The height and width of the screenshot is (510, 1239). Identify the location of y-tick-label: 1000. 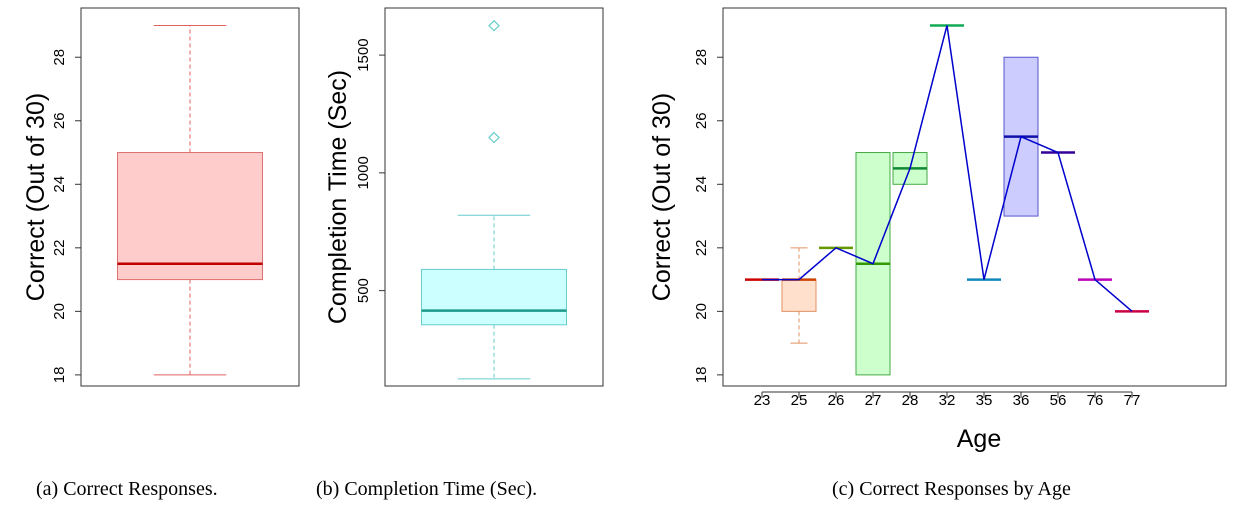
(363, 172).